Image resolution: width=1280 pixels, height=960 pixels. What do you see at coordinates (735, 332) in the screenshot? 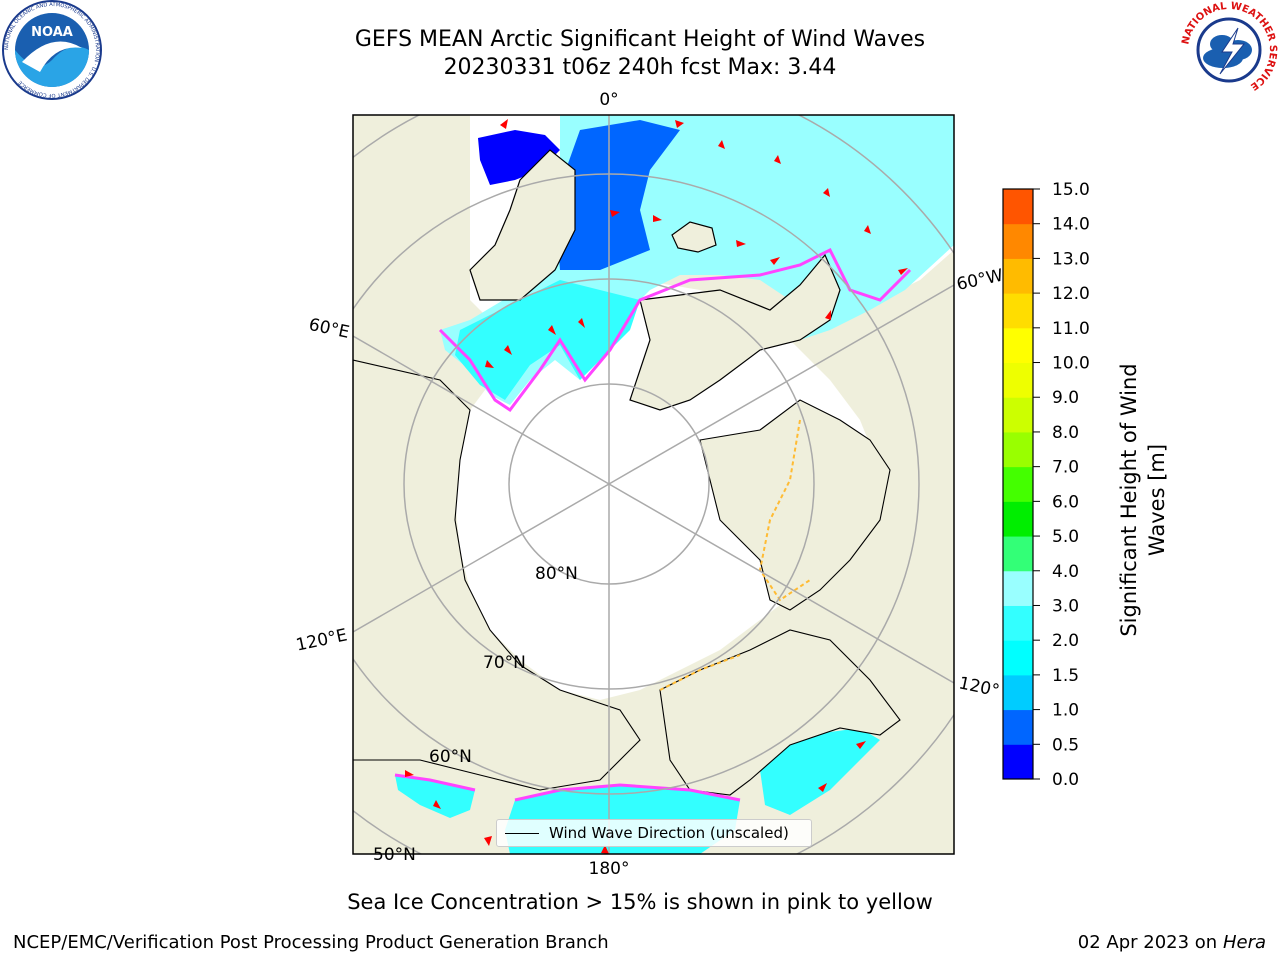
I see `greenland-land` at bounding box center [735, 332].